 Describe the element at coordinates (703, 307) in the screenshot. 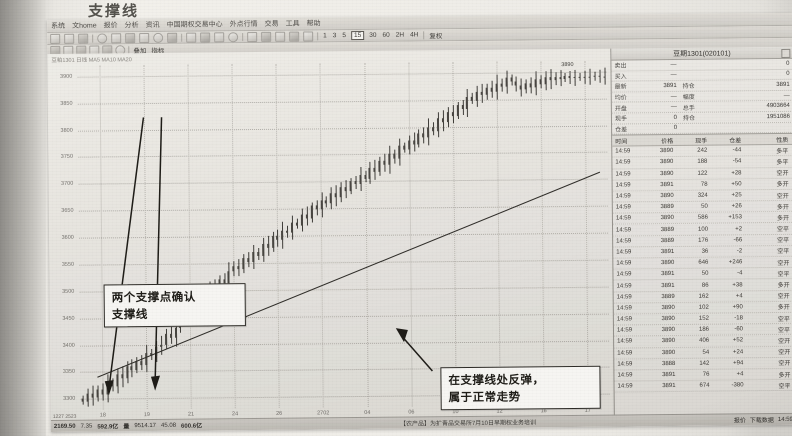

I see `cell-volume: 102` at that location.